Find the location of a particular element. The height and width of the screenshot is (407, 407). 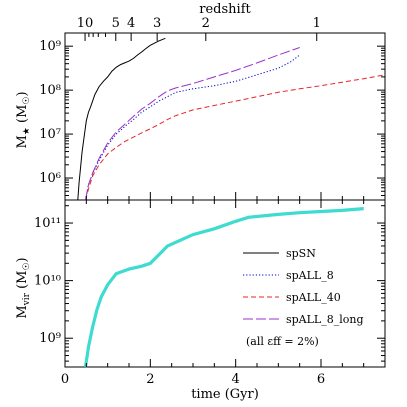

mstar-sun: ☉ is located at coordinates (27, 101).